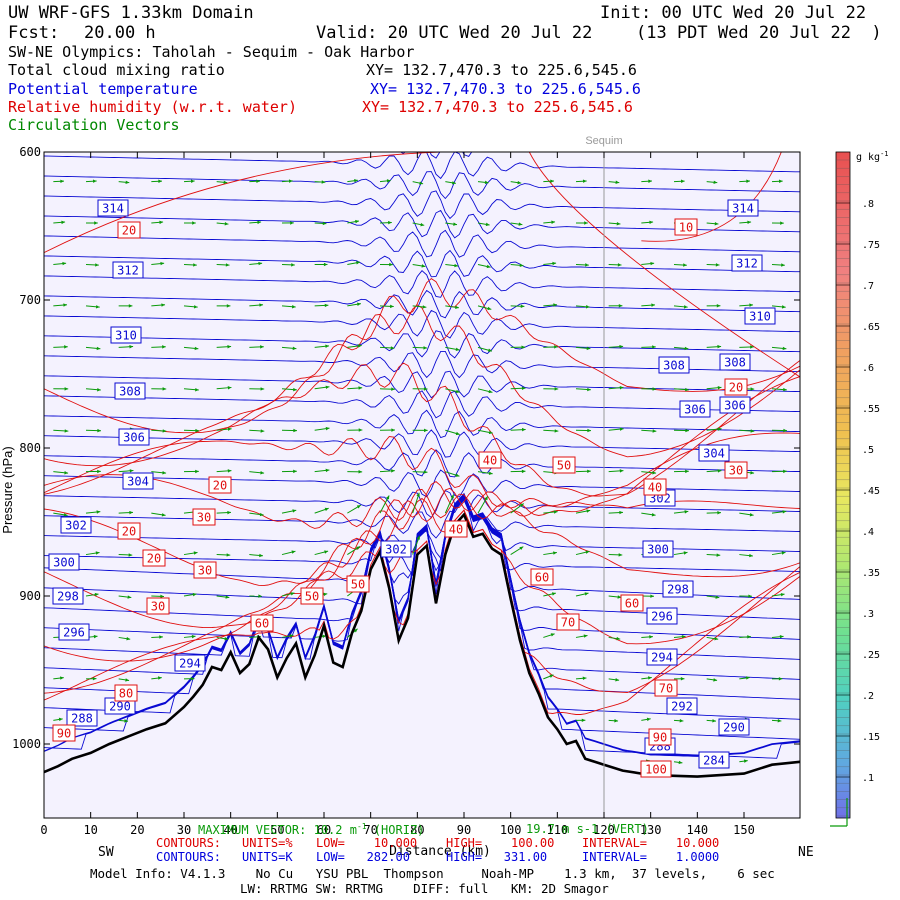  What do you see at coordinates (872, 156) in the screenshot?
I see `colorbar-unit: g kg-1` at bounding box center [872, 156].